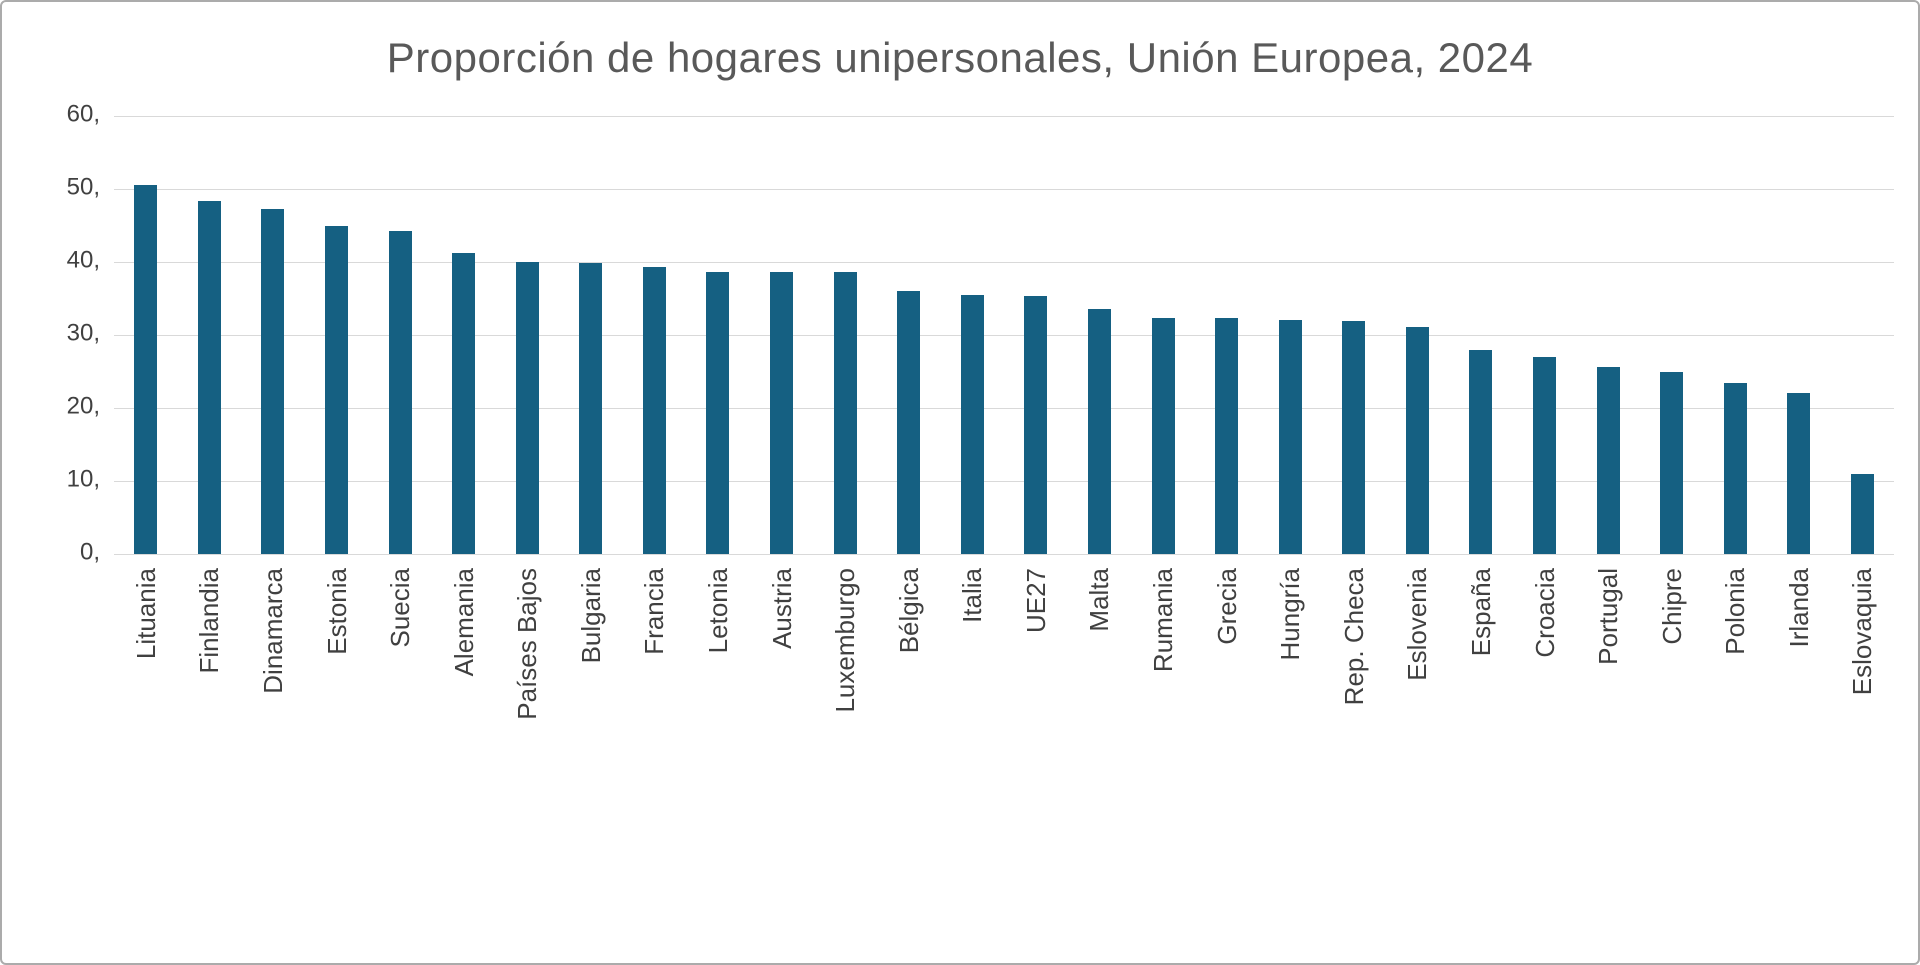 This screenshot has width=1920, height=965. I want to click on x-label-cell: Alemania, so click(464, 670).